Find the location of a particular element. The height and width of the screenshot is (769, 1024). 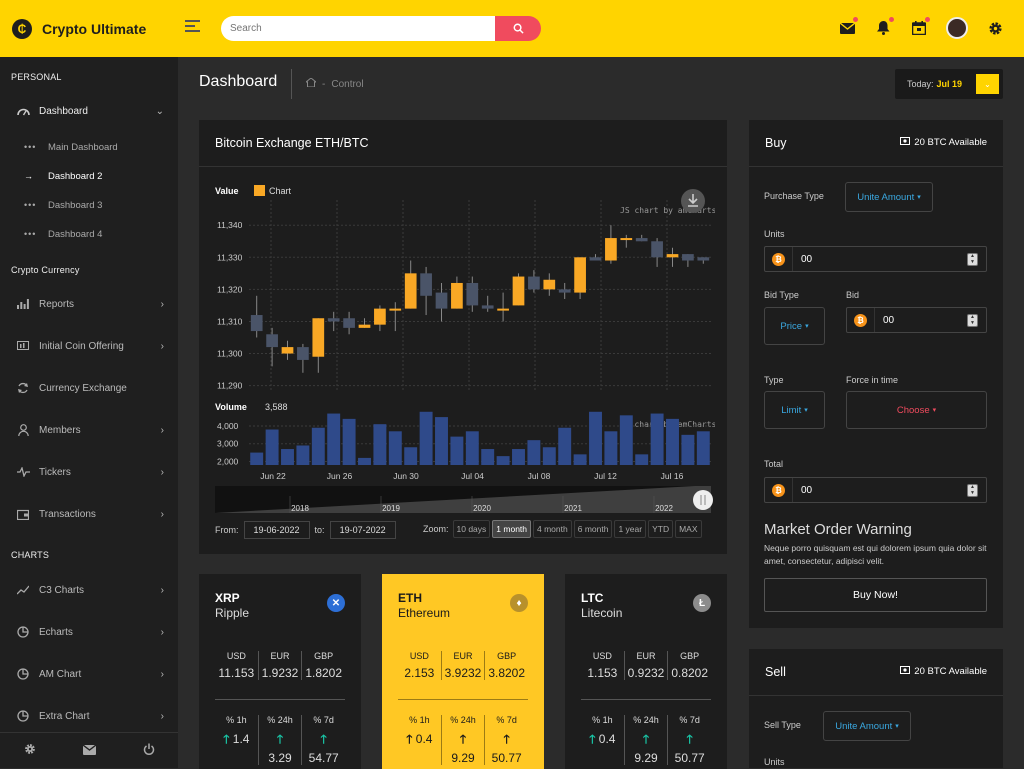

price-tick-label: 11,340 is located at coordinates (230, 225).